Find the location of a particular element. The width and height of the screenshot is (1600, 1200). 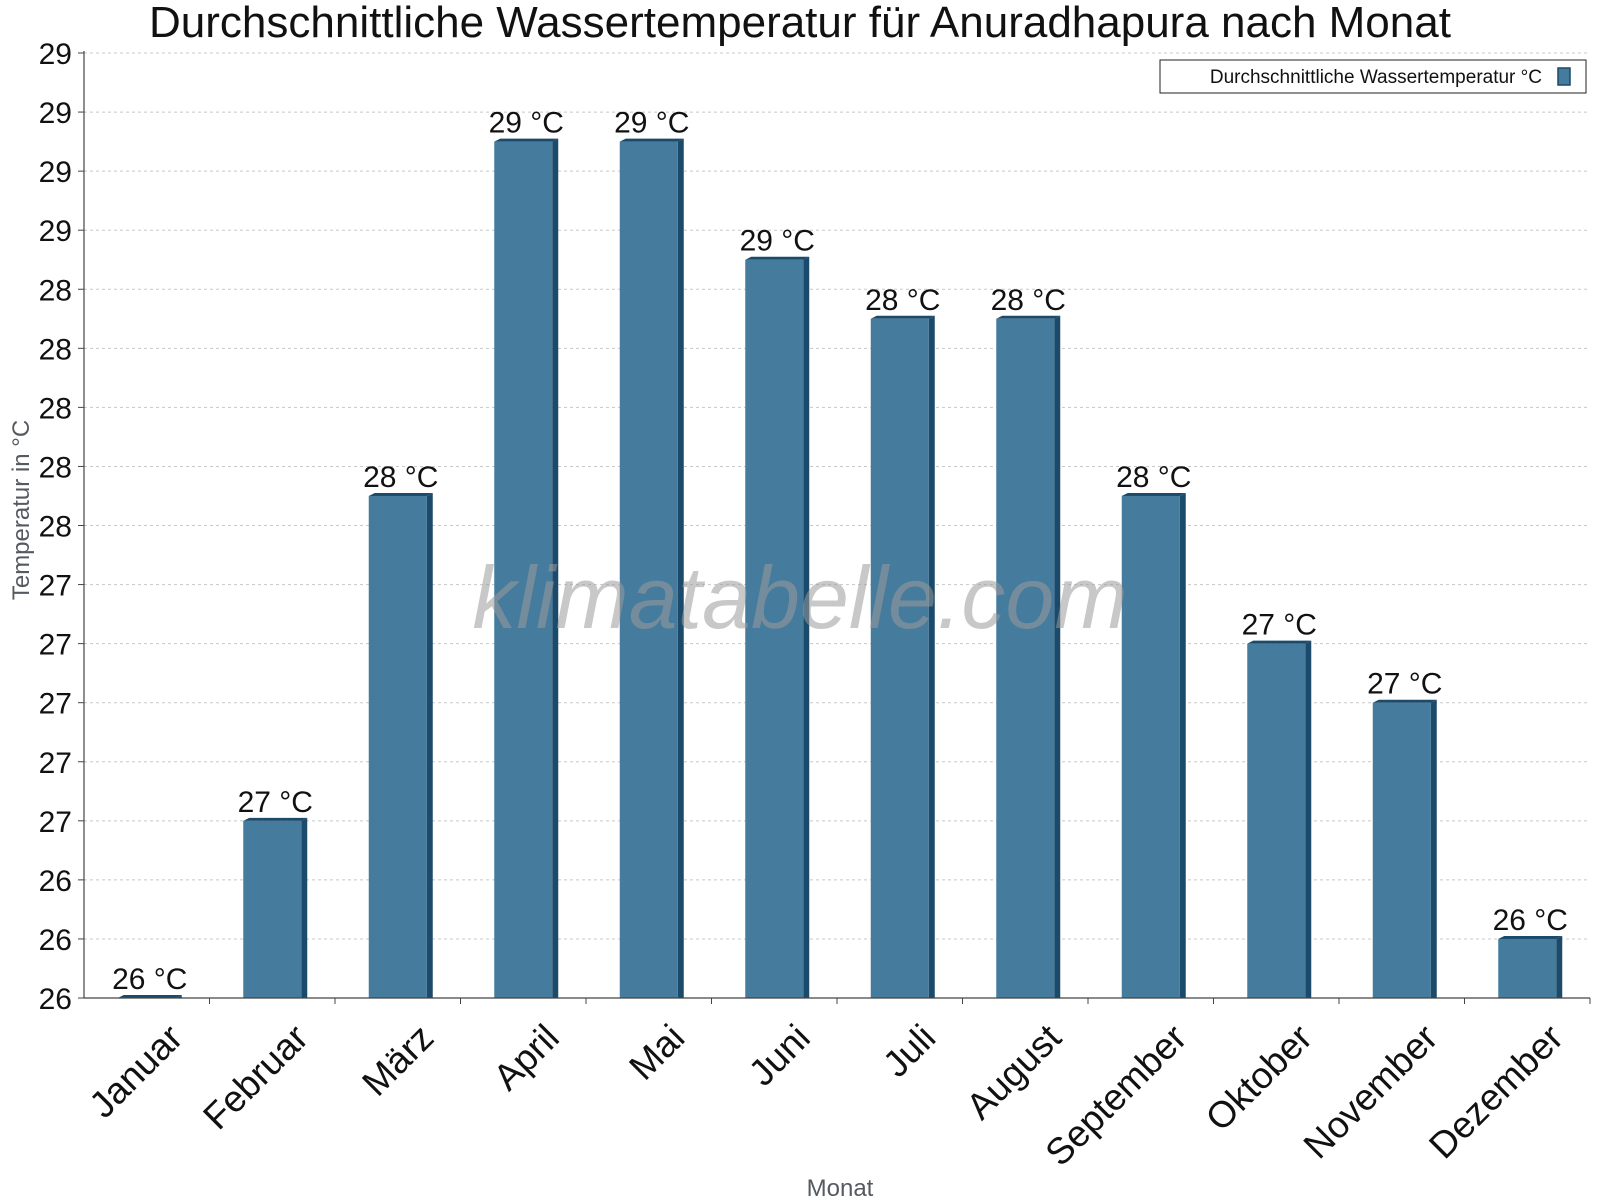

y-axis-ticks: 26 26 26 27 27 27 27 27 28 28 28 28 28 29 29 29 29 is located at coordinates (55, 527).